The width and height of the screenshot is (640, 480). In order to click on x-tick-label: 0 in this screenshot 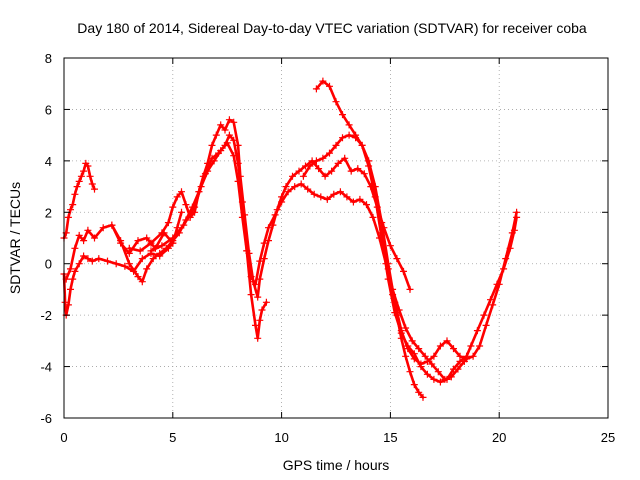, I will do `click(63, 437)`.